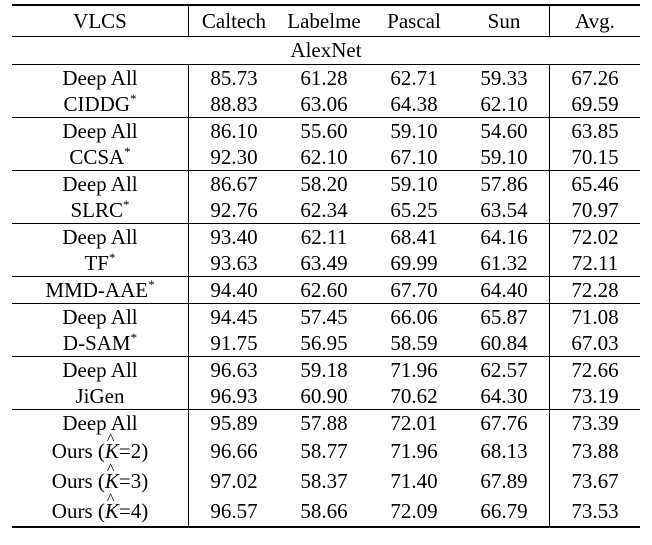 This screenshot has width=652, height=545. What do you see at coordinates (326, 290) in the screenshot?
I see `table-row: MMD-AAE* 94.40 62.60 67.70 64.40 72.28` at bounding box center [326, 290].